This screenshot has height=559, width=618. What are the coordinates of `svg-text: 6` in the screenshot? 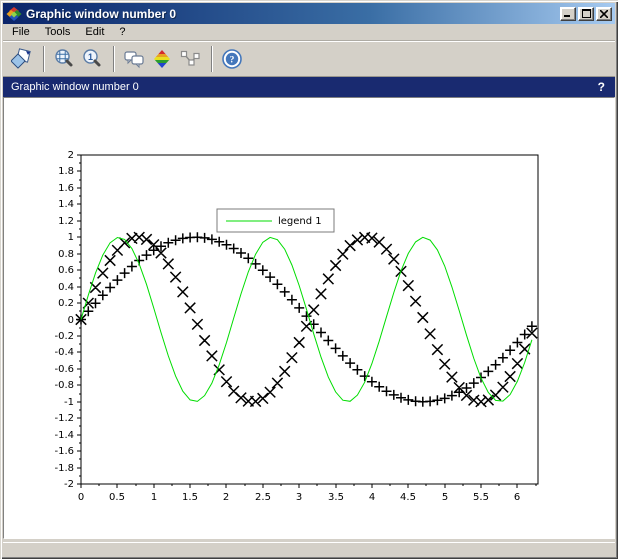 It's located at (517, 497).